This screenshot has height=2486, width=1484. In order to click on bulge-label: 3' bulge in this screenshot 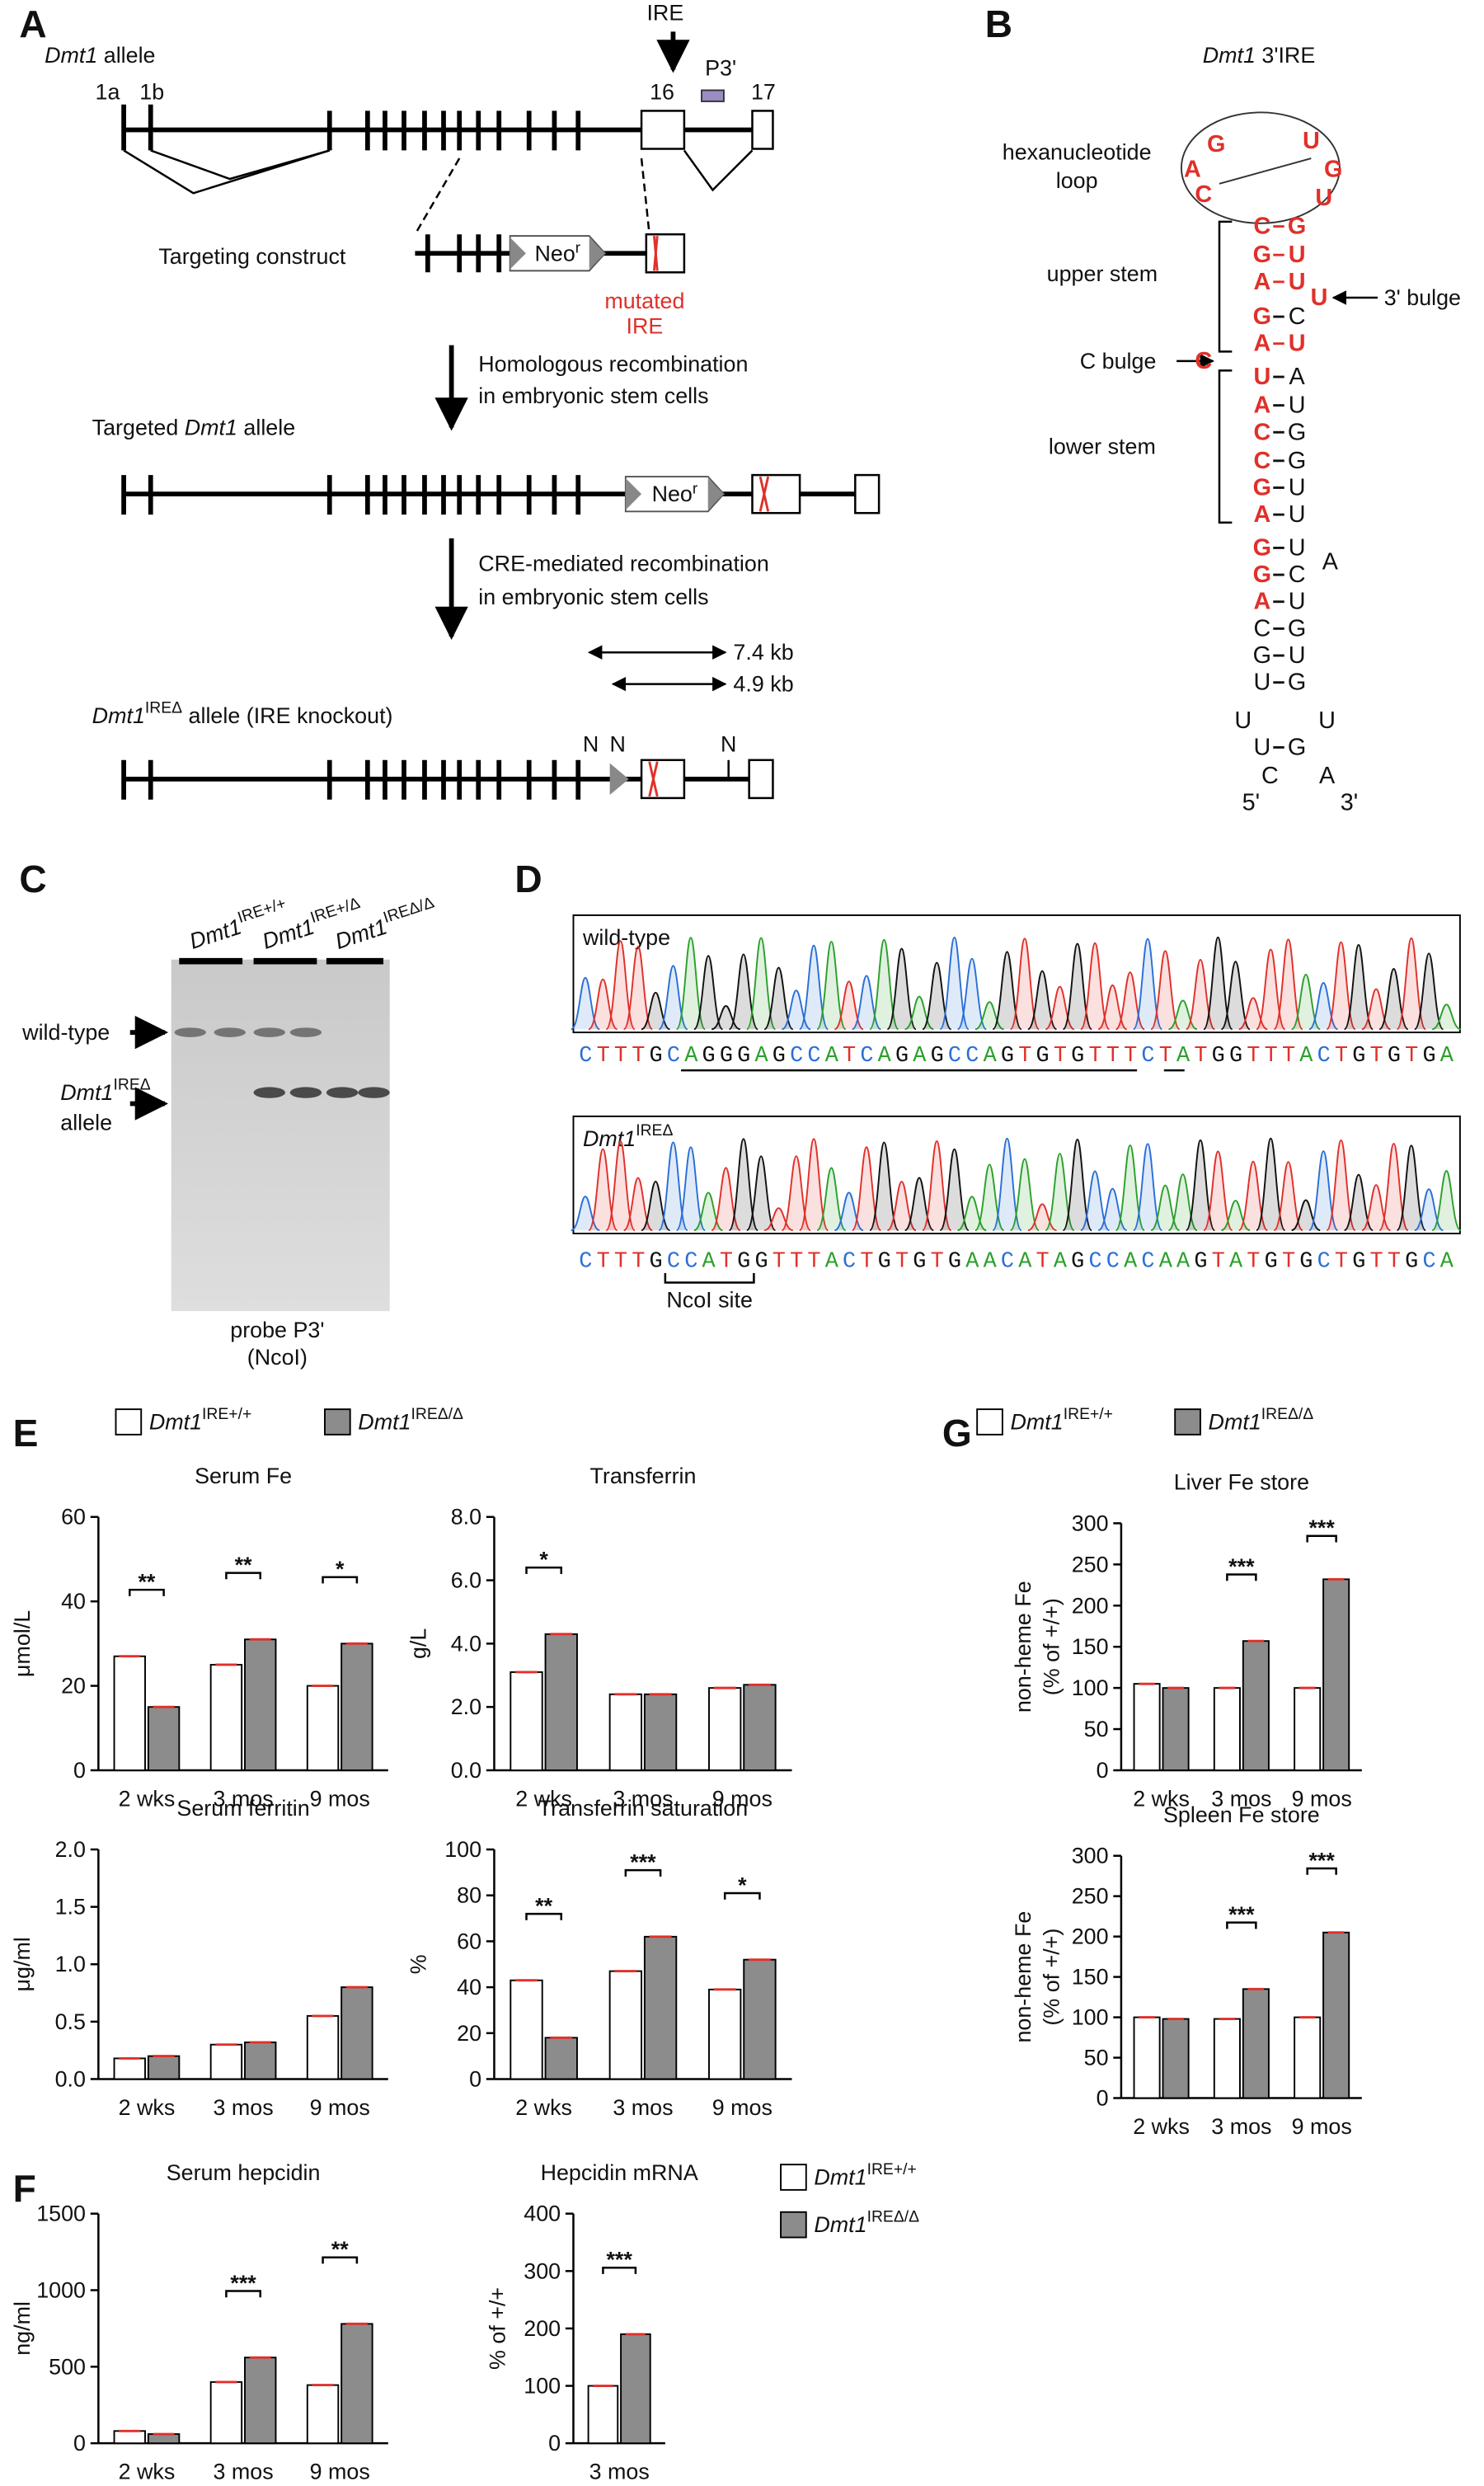, I will do `click(1422, 297)`.